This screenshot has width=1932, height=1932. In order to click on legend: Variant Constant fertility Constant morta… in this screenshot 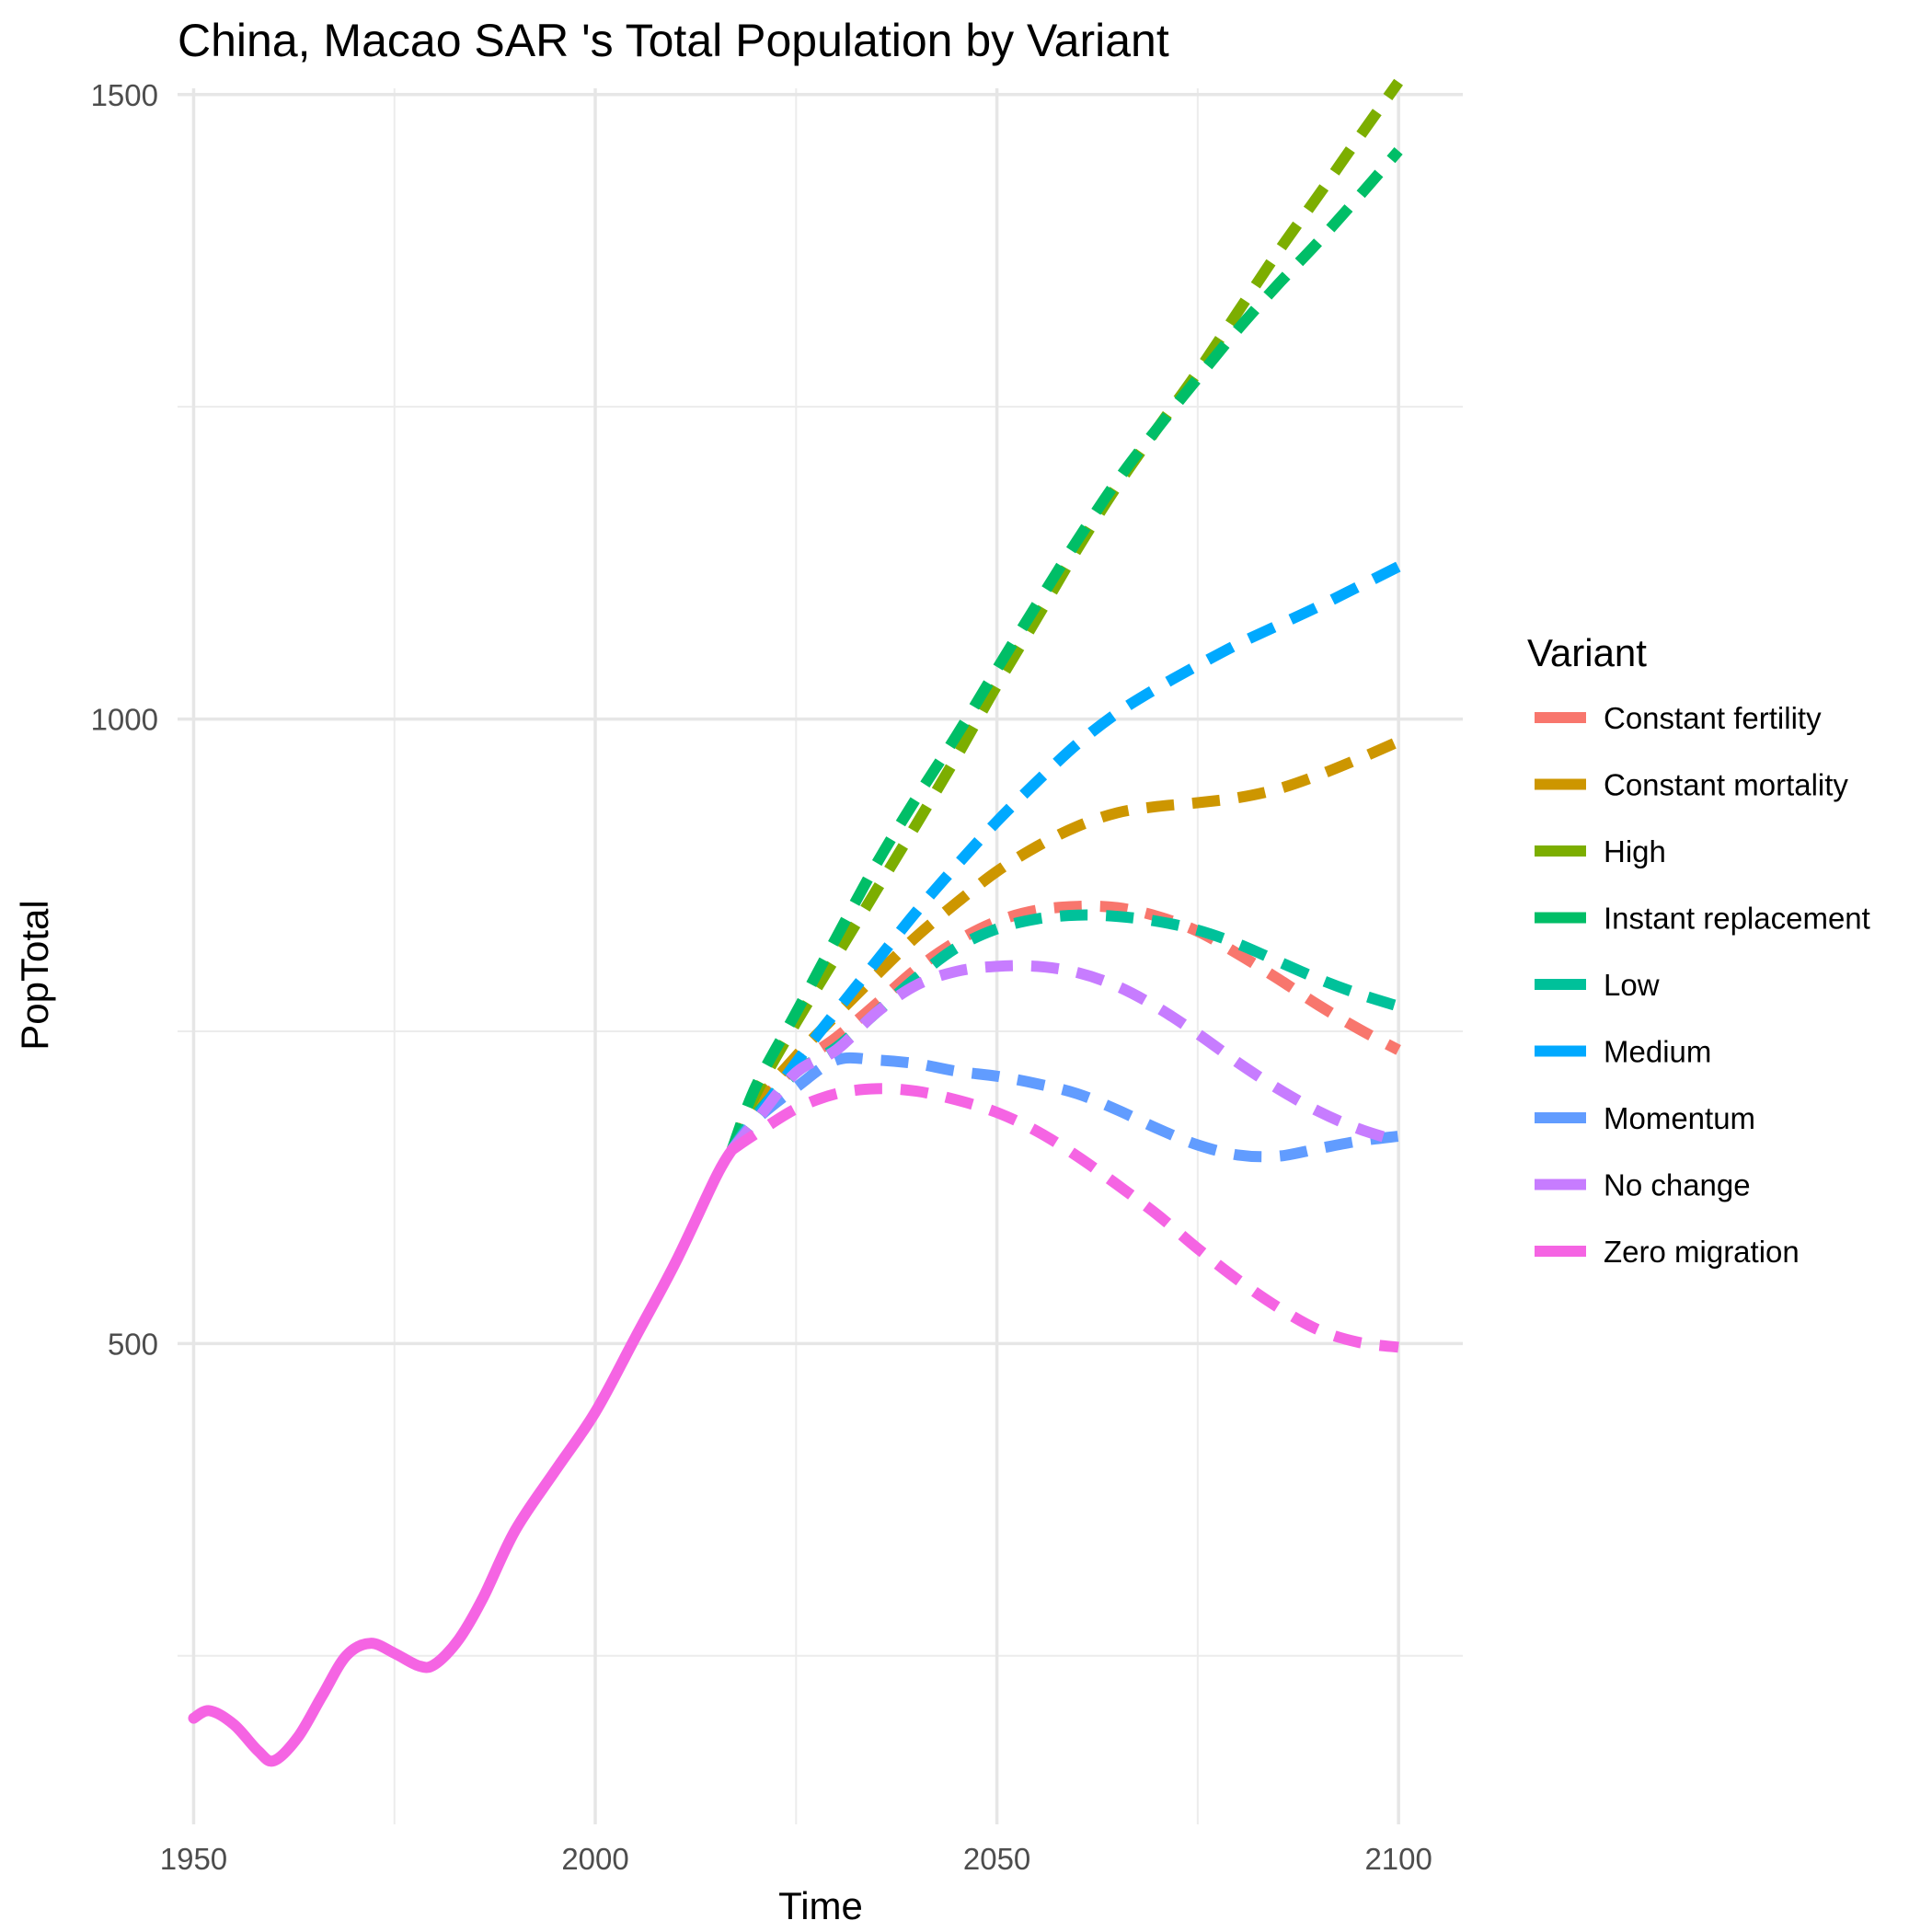, I will do `click(1698, 950)`.